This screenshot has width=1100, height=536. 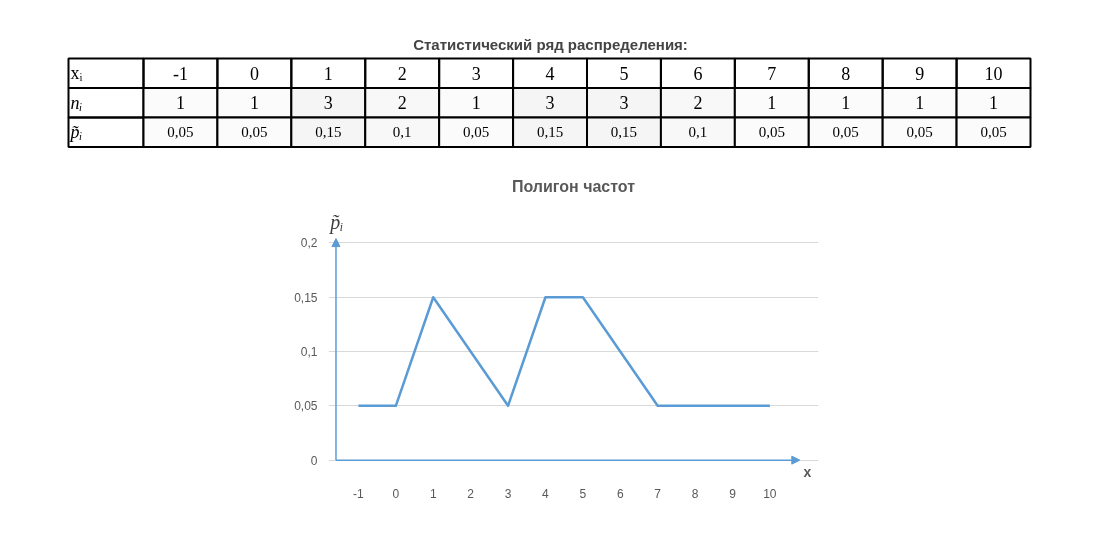 I want to click on chart-title: Полигон частот, so click(x=573, y=186).